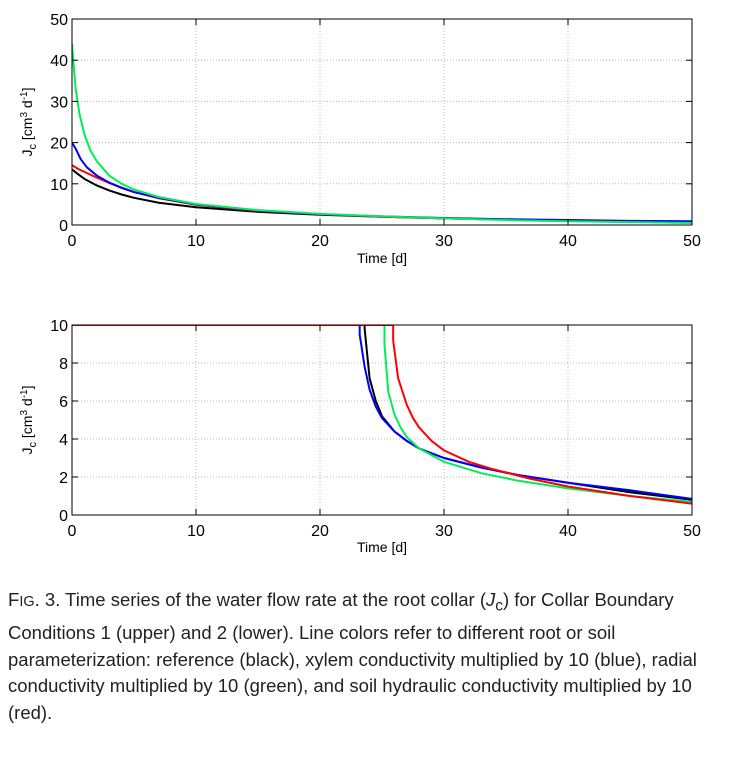  What do you see at coordinates (63, 478) in the screenshot?
I see `y-tick-label: 2` at bounding box center [63, 478].